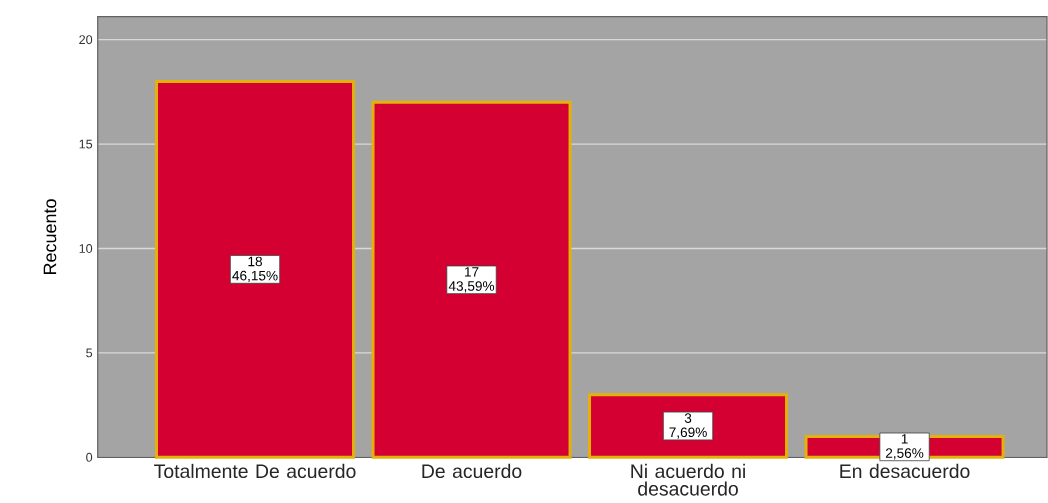 The height and width of the screenshot is (503, 1048). I want to click on data-label: 18 46,15%, so click(255, 269).